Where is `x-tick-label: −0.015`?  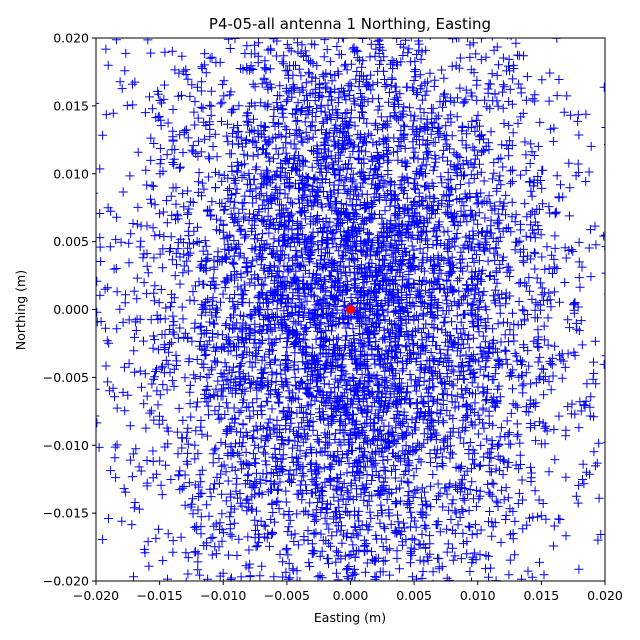 x-tick-label: −0.015 is located at coordinates (159, 595).